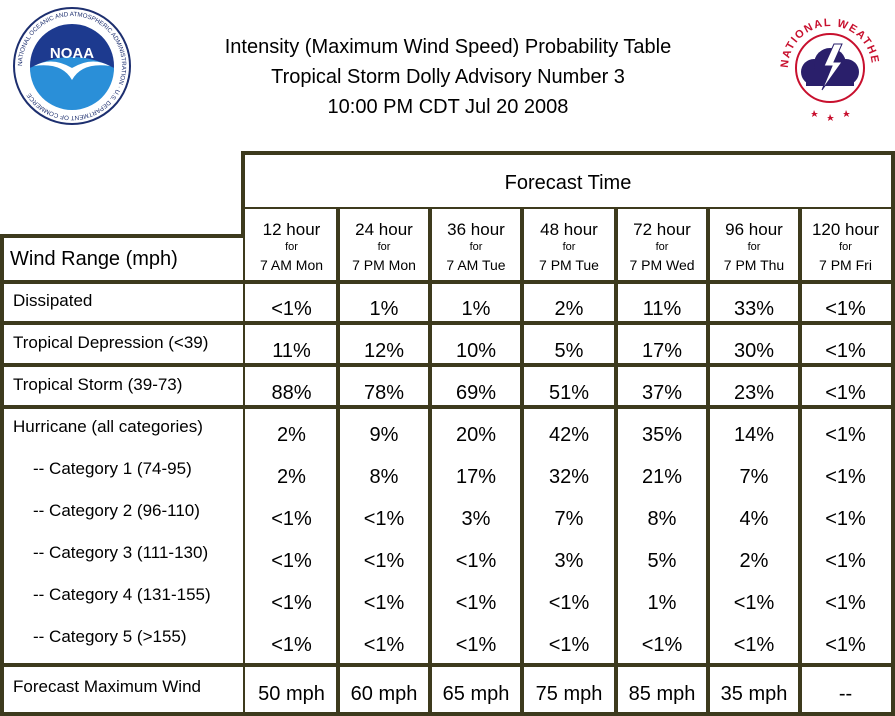 Image resolution: width=895 pixels, height=716 pixels. What do you see at coordinates (384, 435) in the screenshot?
I see `probability-value: 9%` at bounding box center [384, 435].